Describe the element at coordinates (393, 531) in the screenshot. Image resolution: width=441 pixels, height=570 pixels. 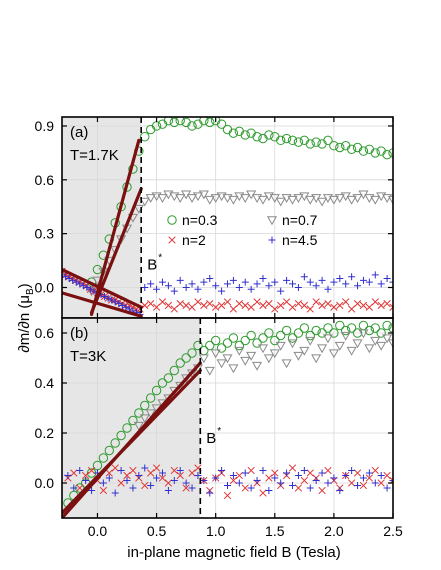
I see `x-tick-label: 2.5` at that location.